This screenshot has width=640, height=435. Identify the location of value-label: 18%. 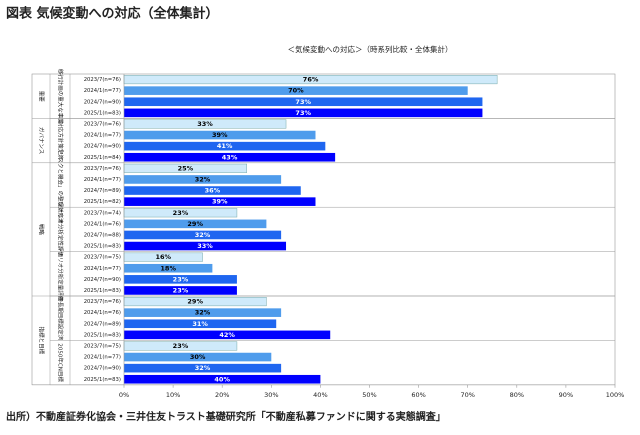
(168, 268).